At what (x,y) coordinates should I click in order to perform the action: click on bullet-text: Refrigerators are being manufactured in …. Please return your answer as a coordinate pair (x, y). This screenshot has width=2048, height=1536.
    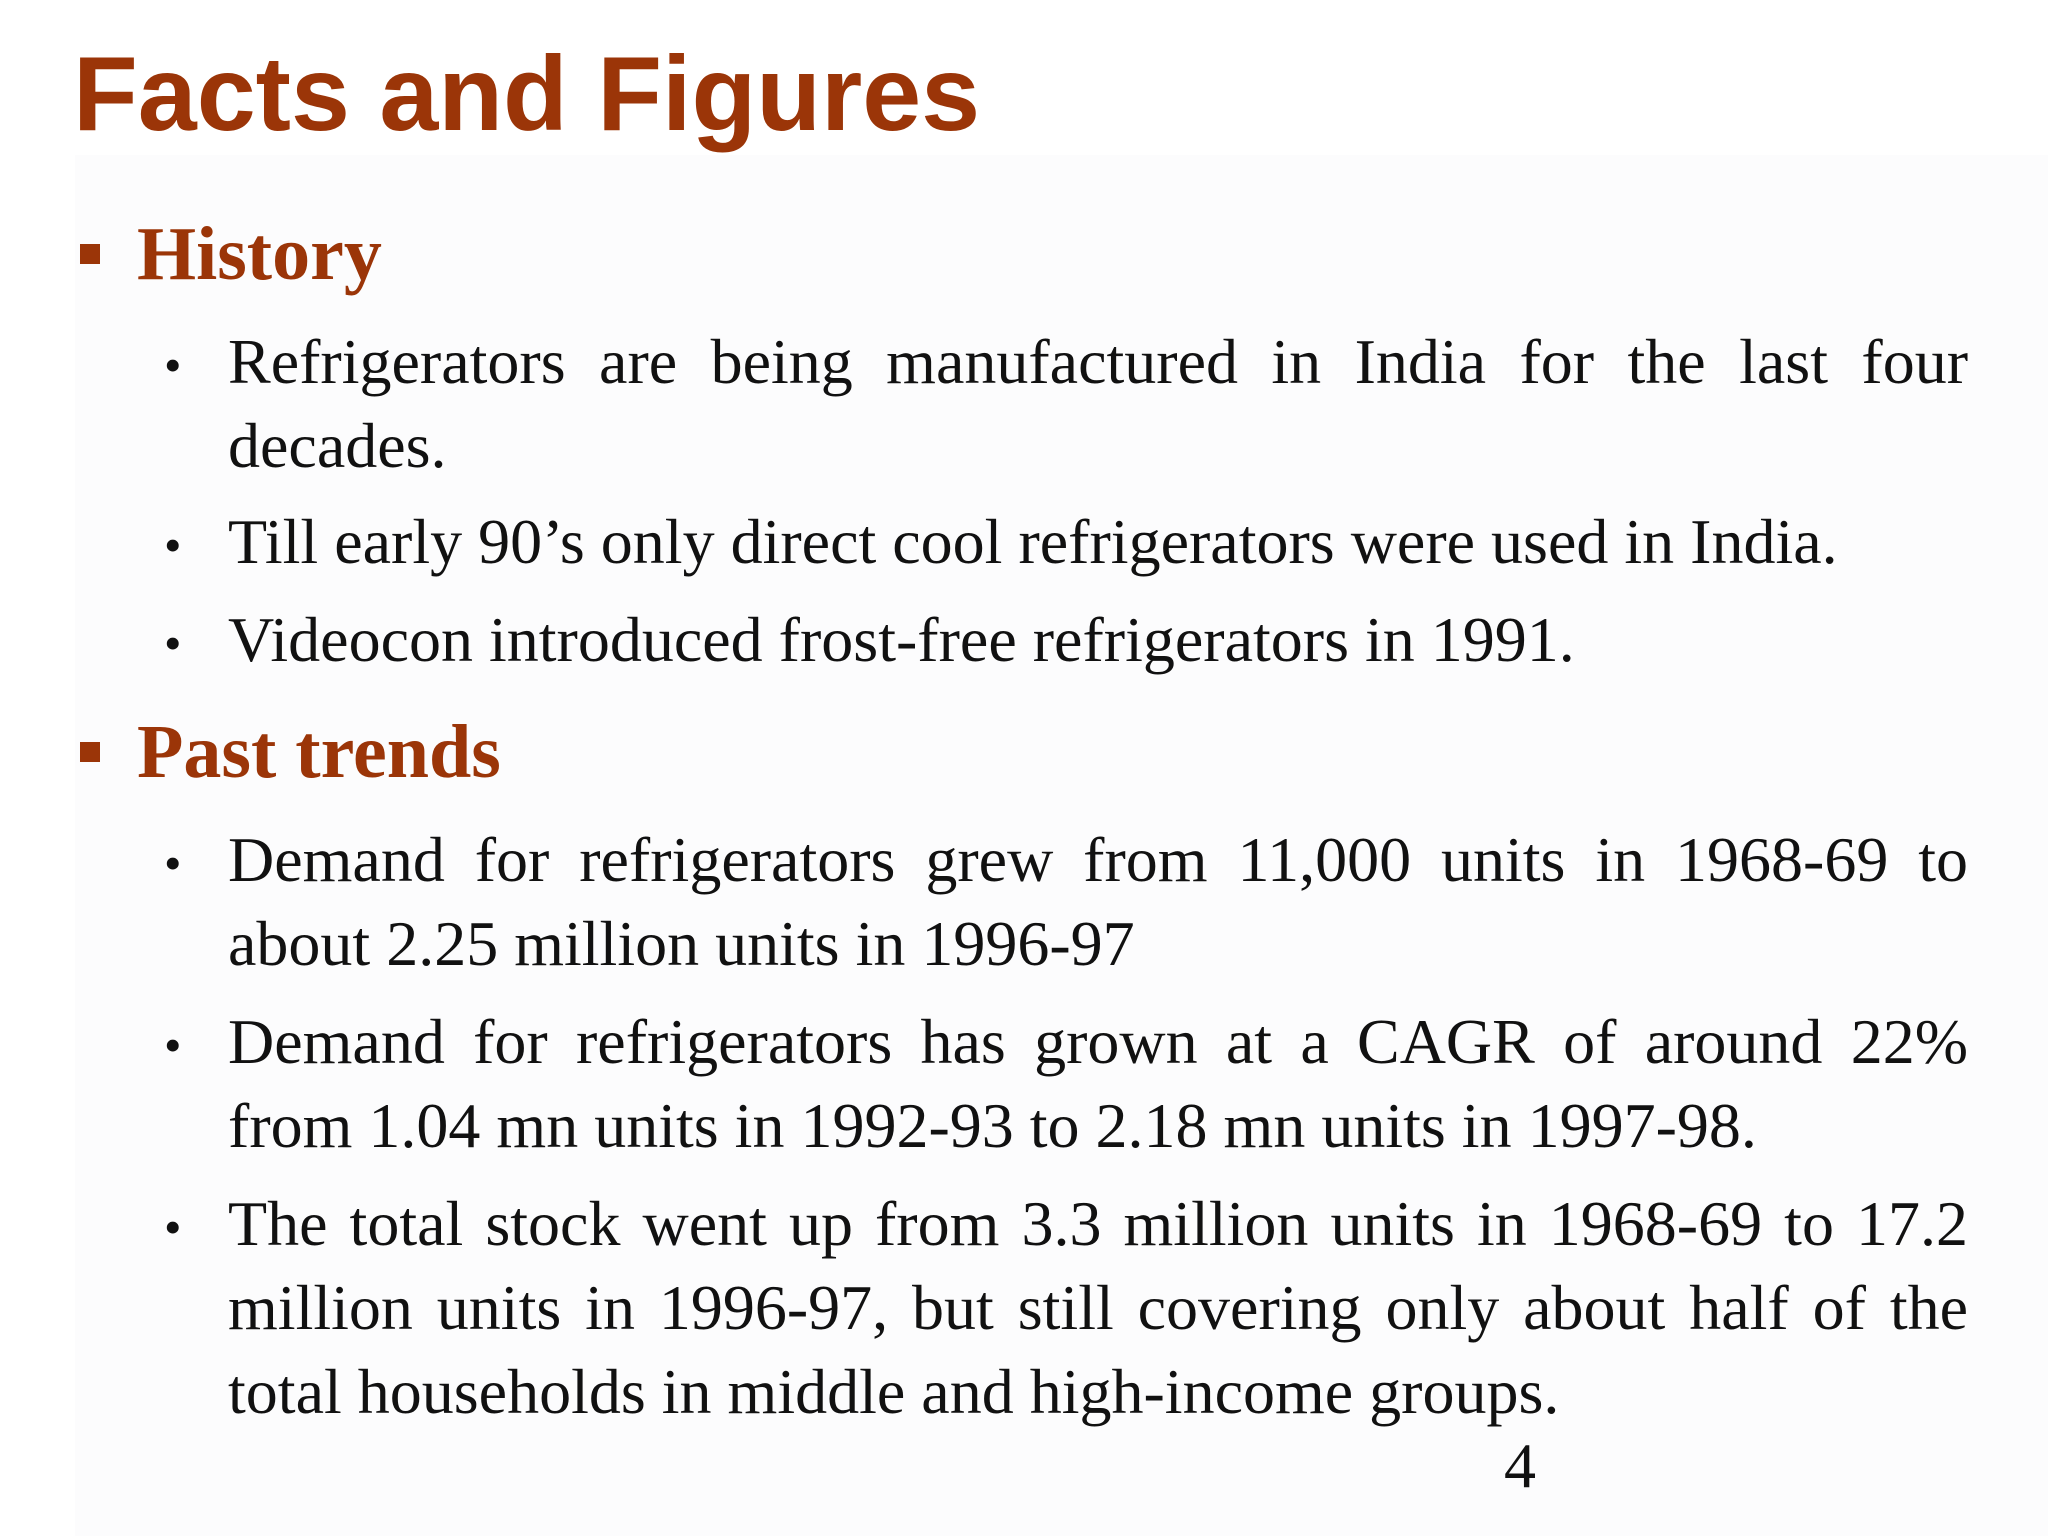
    Looking at the image, I should click on (1098, 403).